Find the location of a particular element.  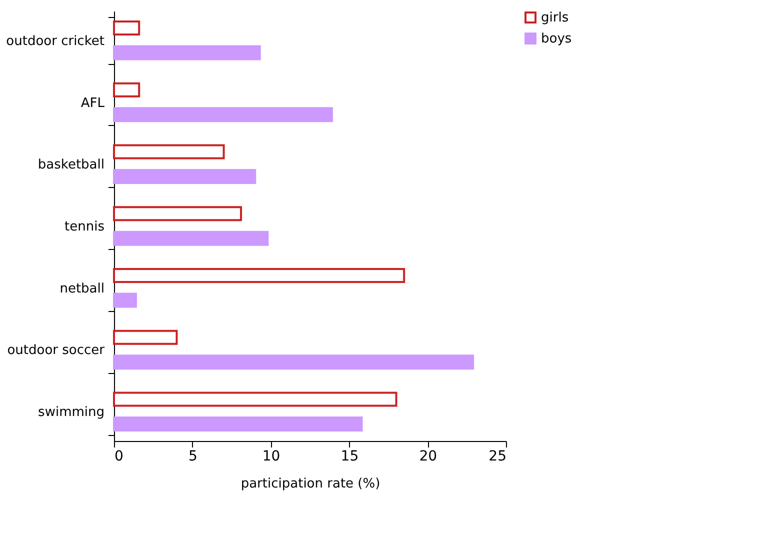

legend-label: girls is located at coordinates (555, 18).